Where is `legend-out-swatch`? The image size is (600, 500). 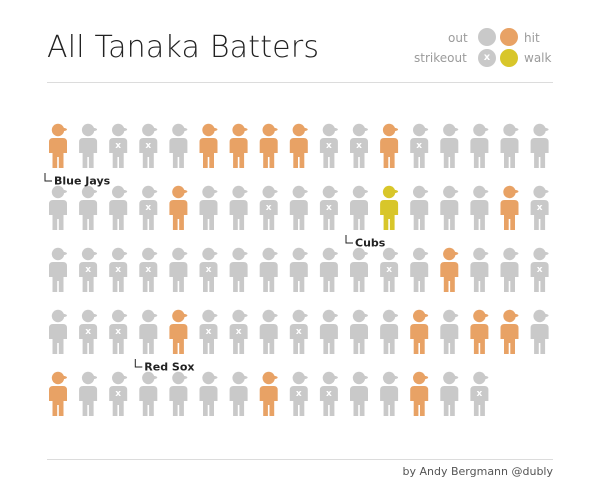 legend-out-swatch is located at coordinates (487, 37).